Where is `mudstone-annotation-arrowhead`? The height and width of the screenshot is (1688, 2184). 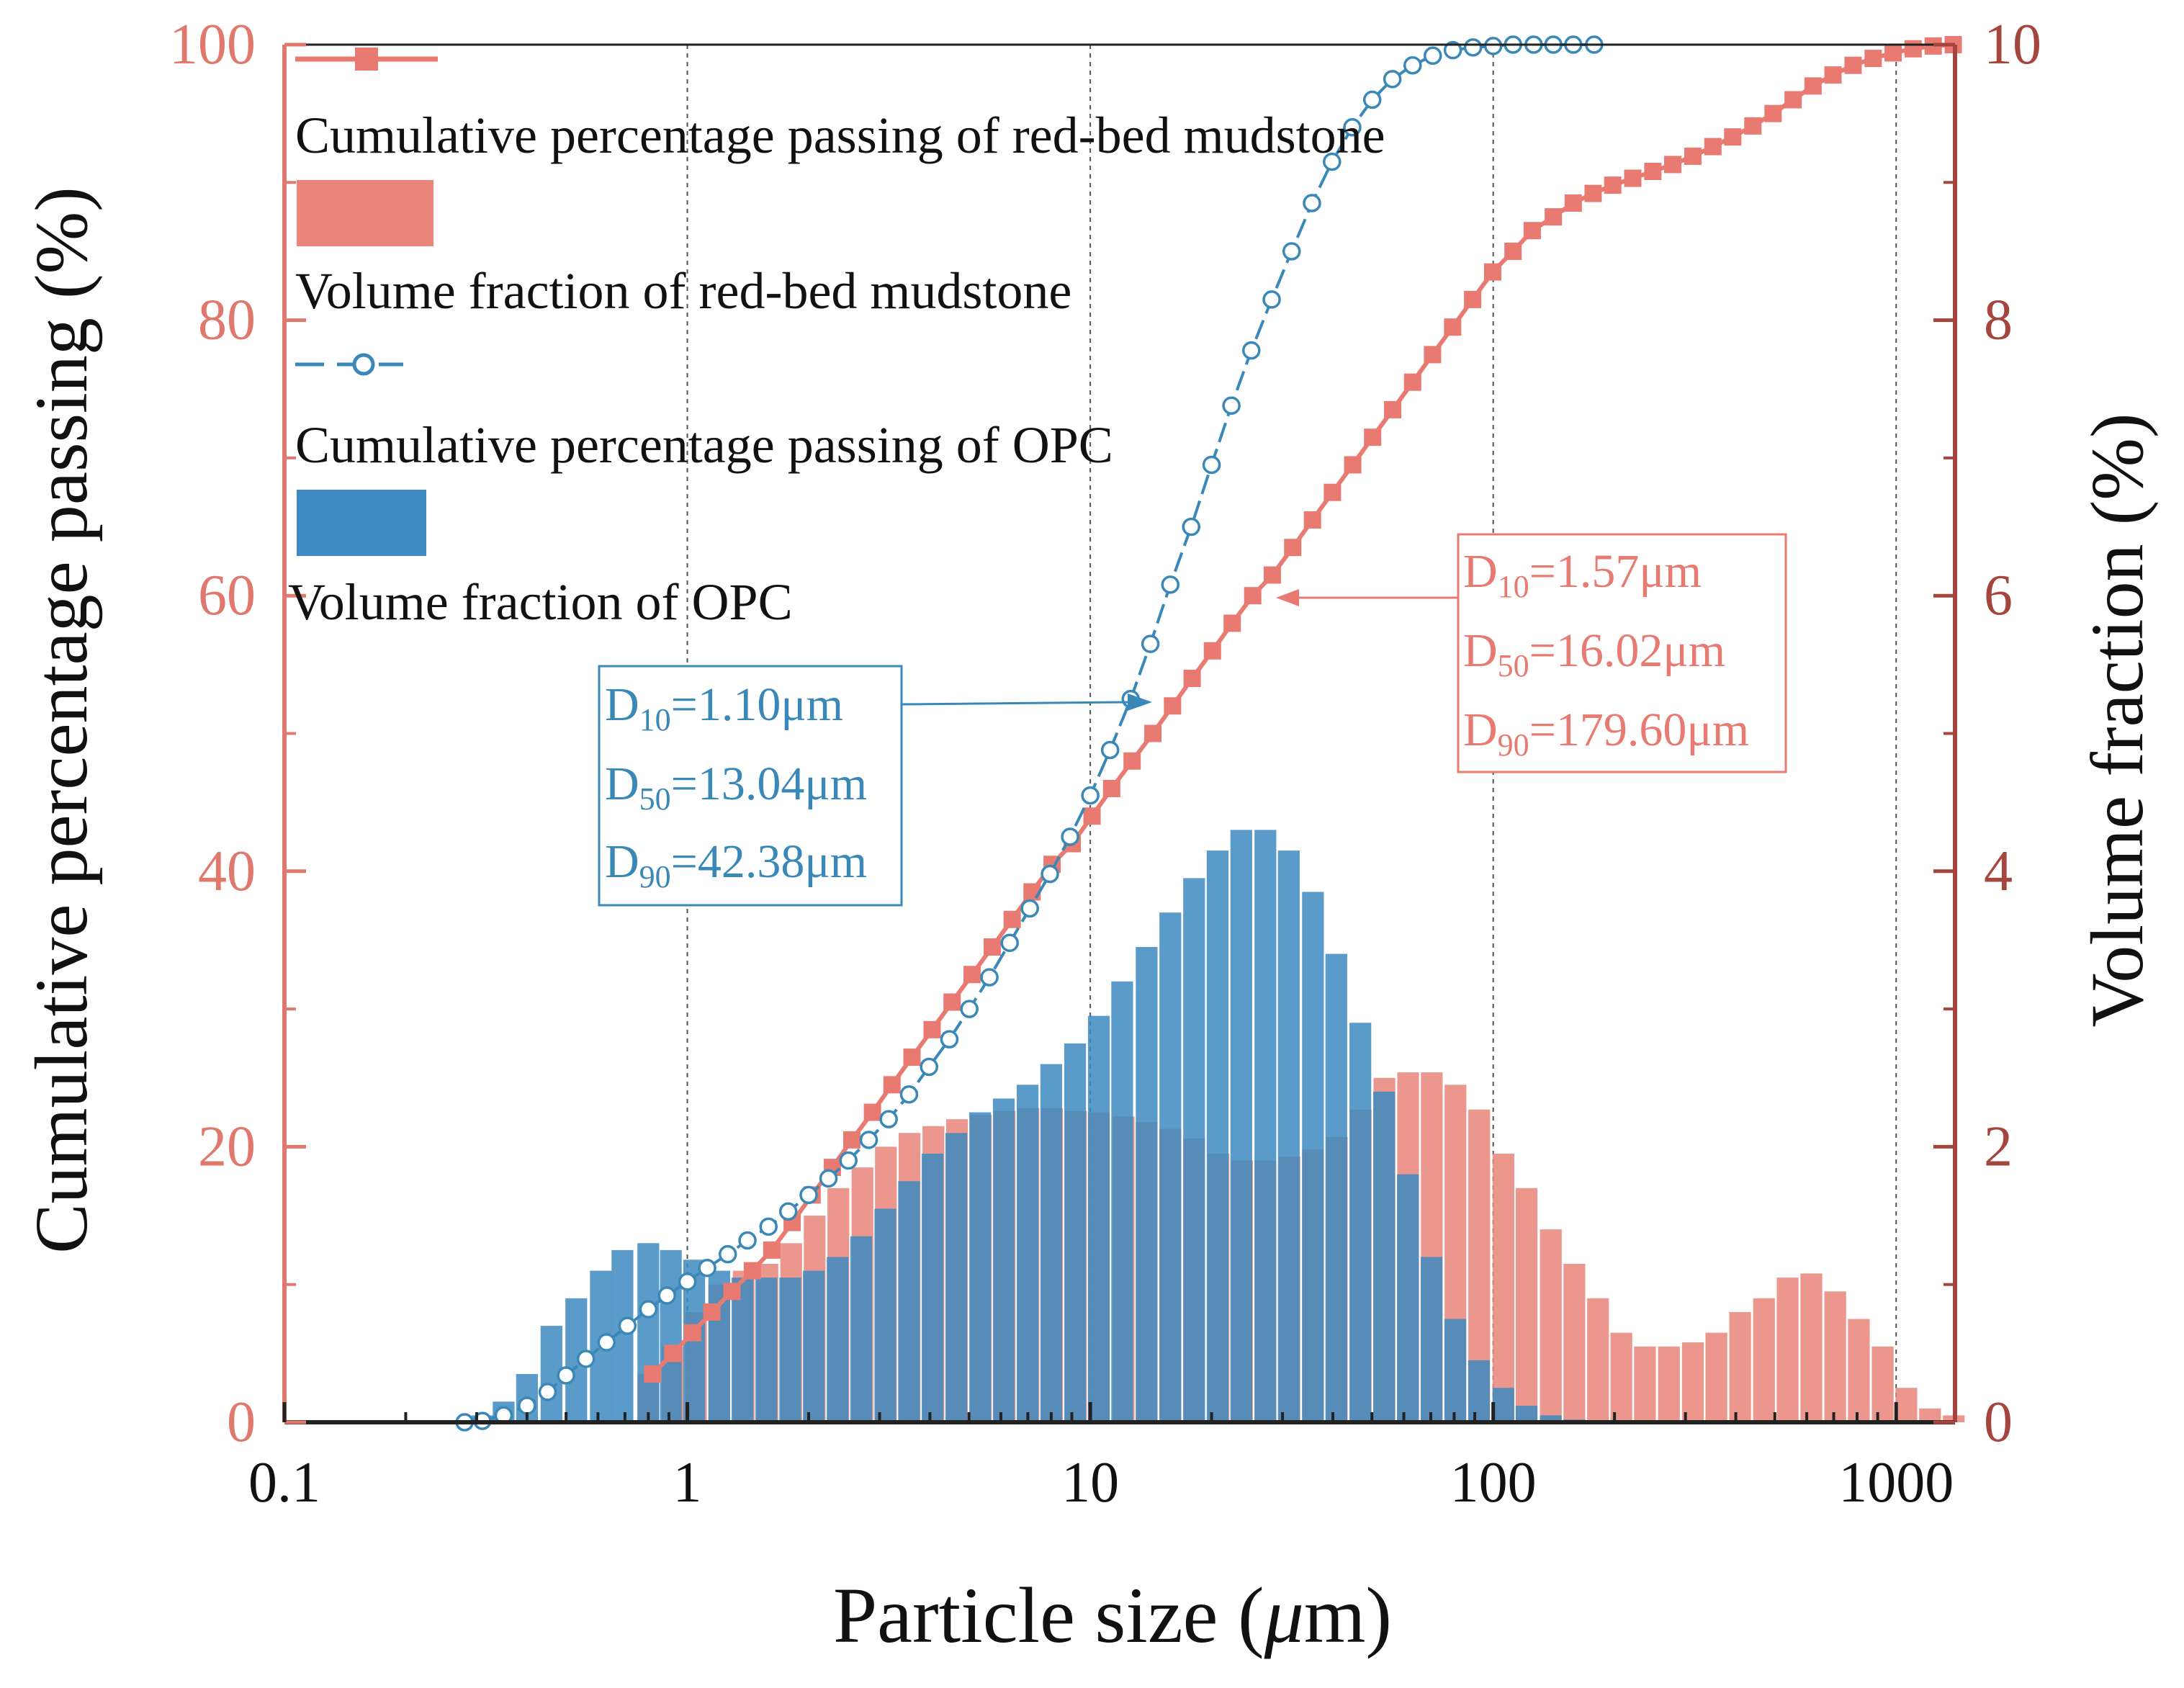 mudstone-annotation-arrowhead is located at coordinates (1287, 598).